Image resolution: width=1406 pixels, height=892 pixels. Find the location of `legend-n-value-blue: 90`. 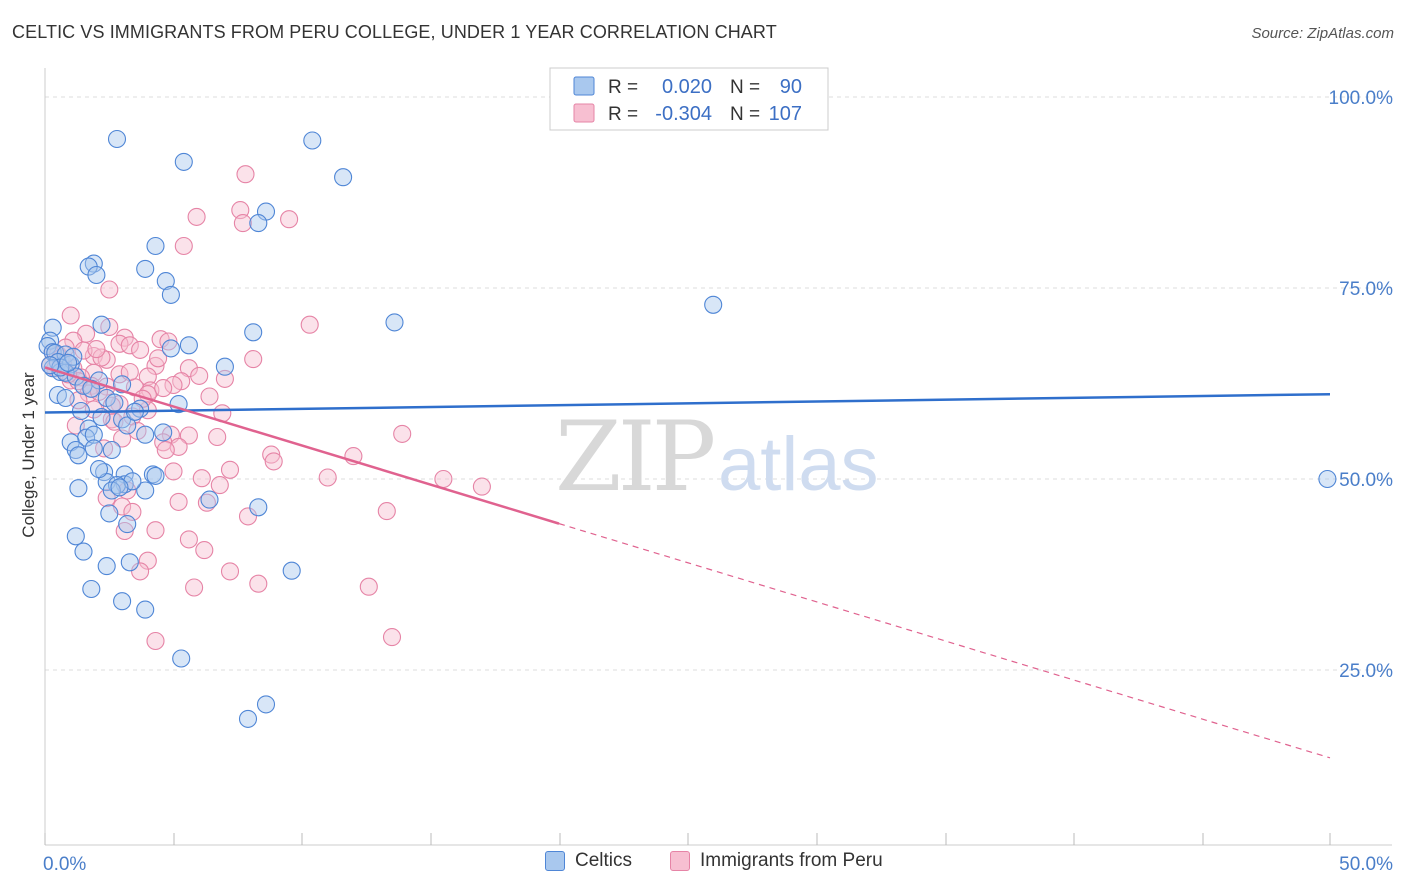

legend-n-value-blue: 90 is located at coordinates (791, 87).